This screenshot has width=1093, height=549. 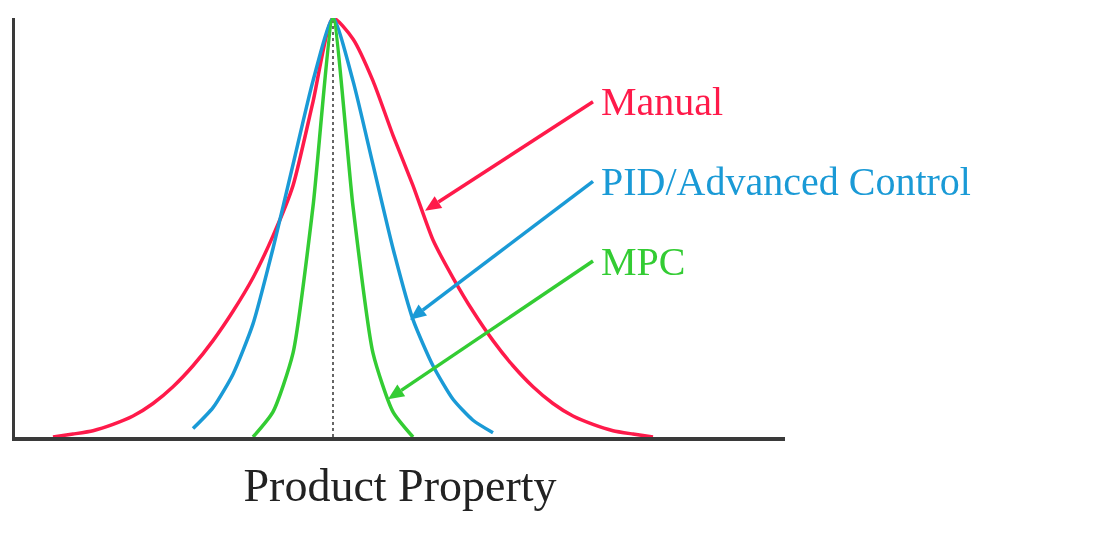 I want to click on text: MPC, so click(x=643, y=261).